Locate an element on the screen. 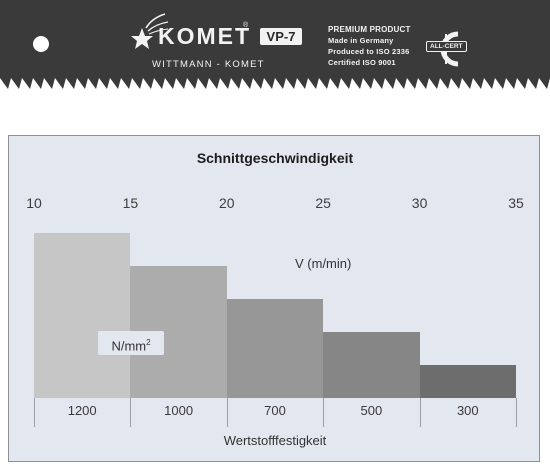  speed-tick-25: 25 is located at coordinates (323, 203).